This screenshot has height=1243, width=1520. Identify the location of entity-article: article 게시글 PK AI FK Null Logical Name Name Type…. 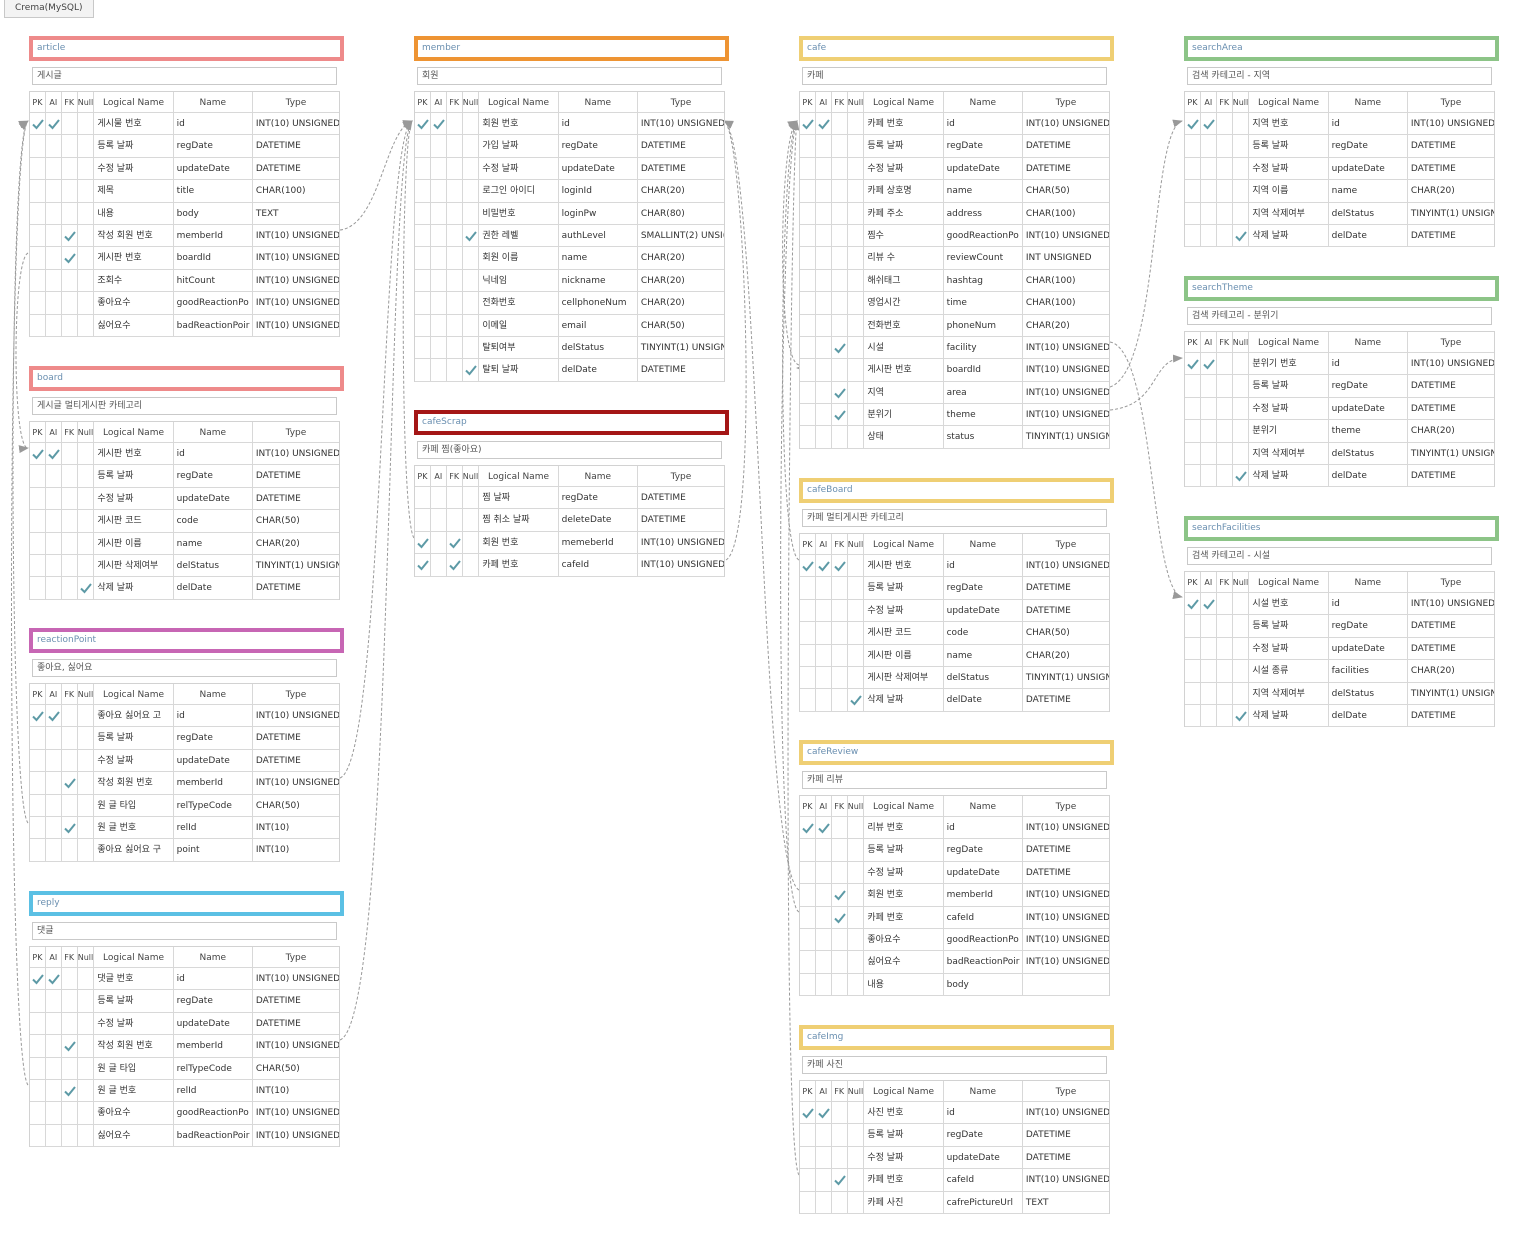
(186, 186).